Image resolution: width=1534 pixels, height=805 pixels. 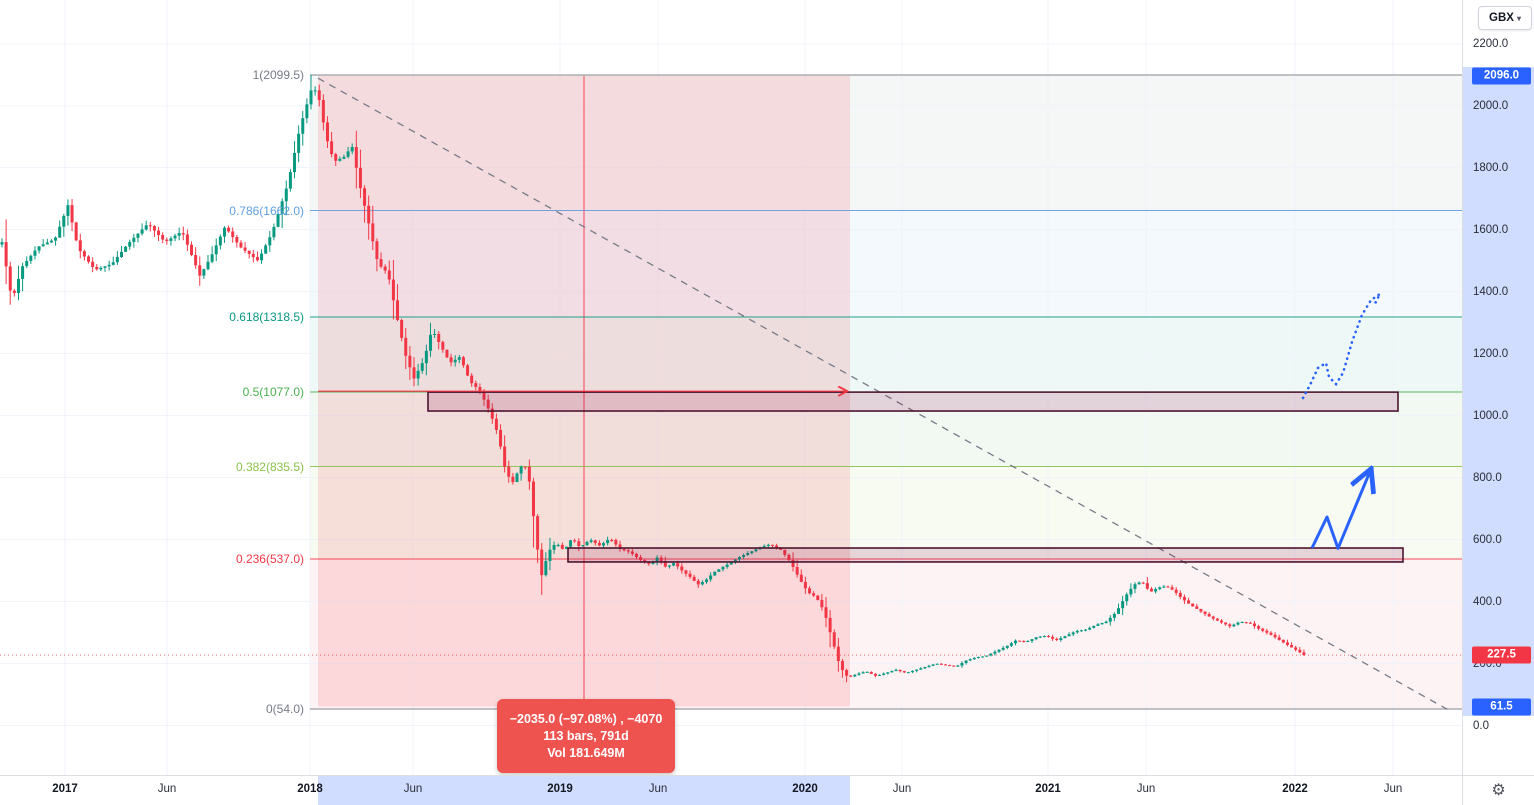 What do you see at coordinates (1487, 601) in the screenshot?
I see `price-tick-label: 400.0` at bounding box center [1487, 601].